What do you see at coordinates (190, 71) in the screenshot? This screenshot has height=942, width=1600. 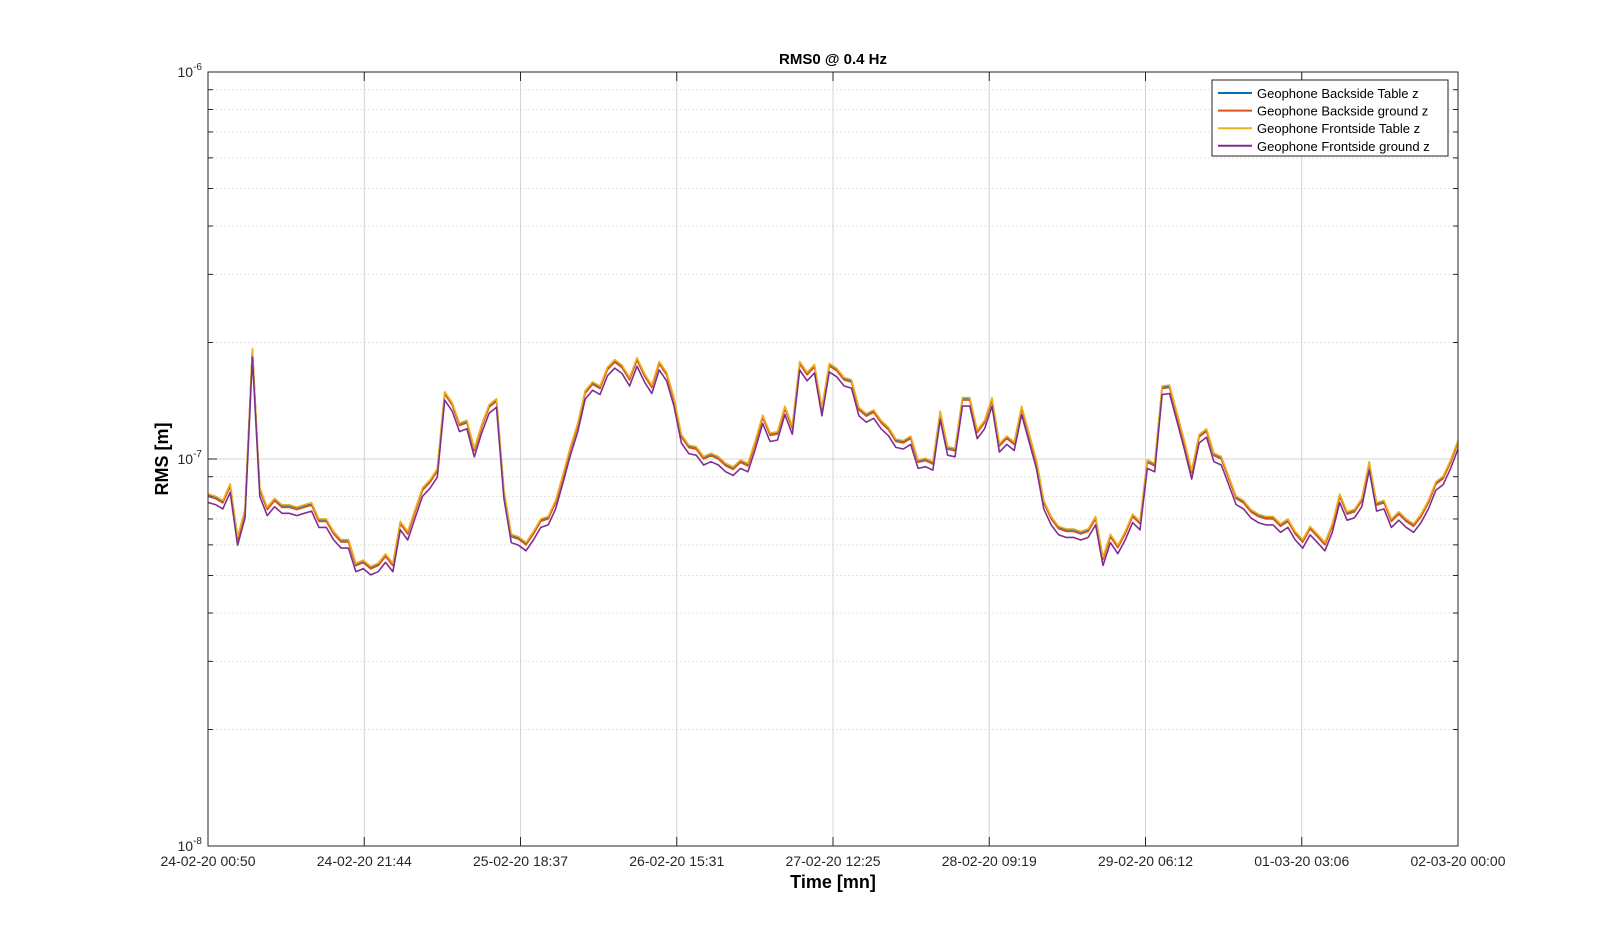 I see `y-tick-label: 10⁻⁶` at bounding box center [190, 71].